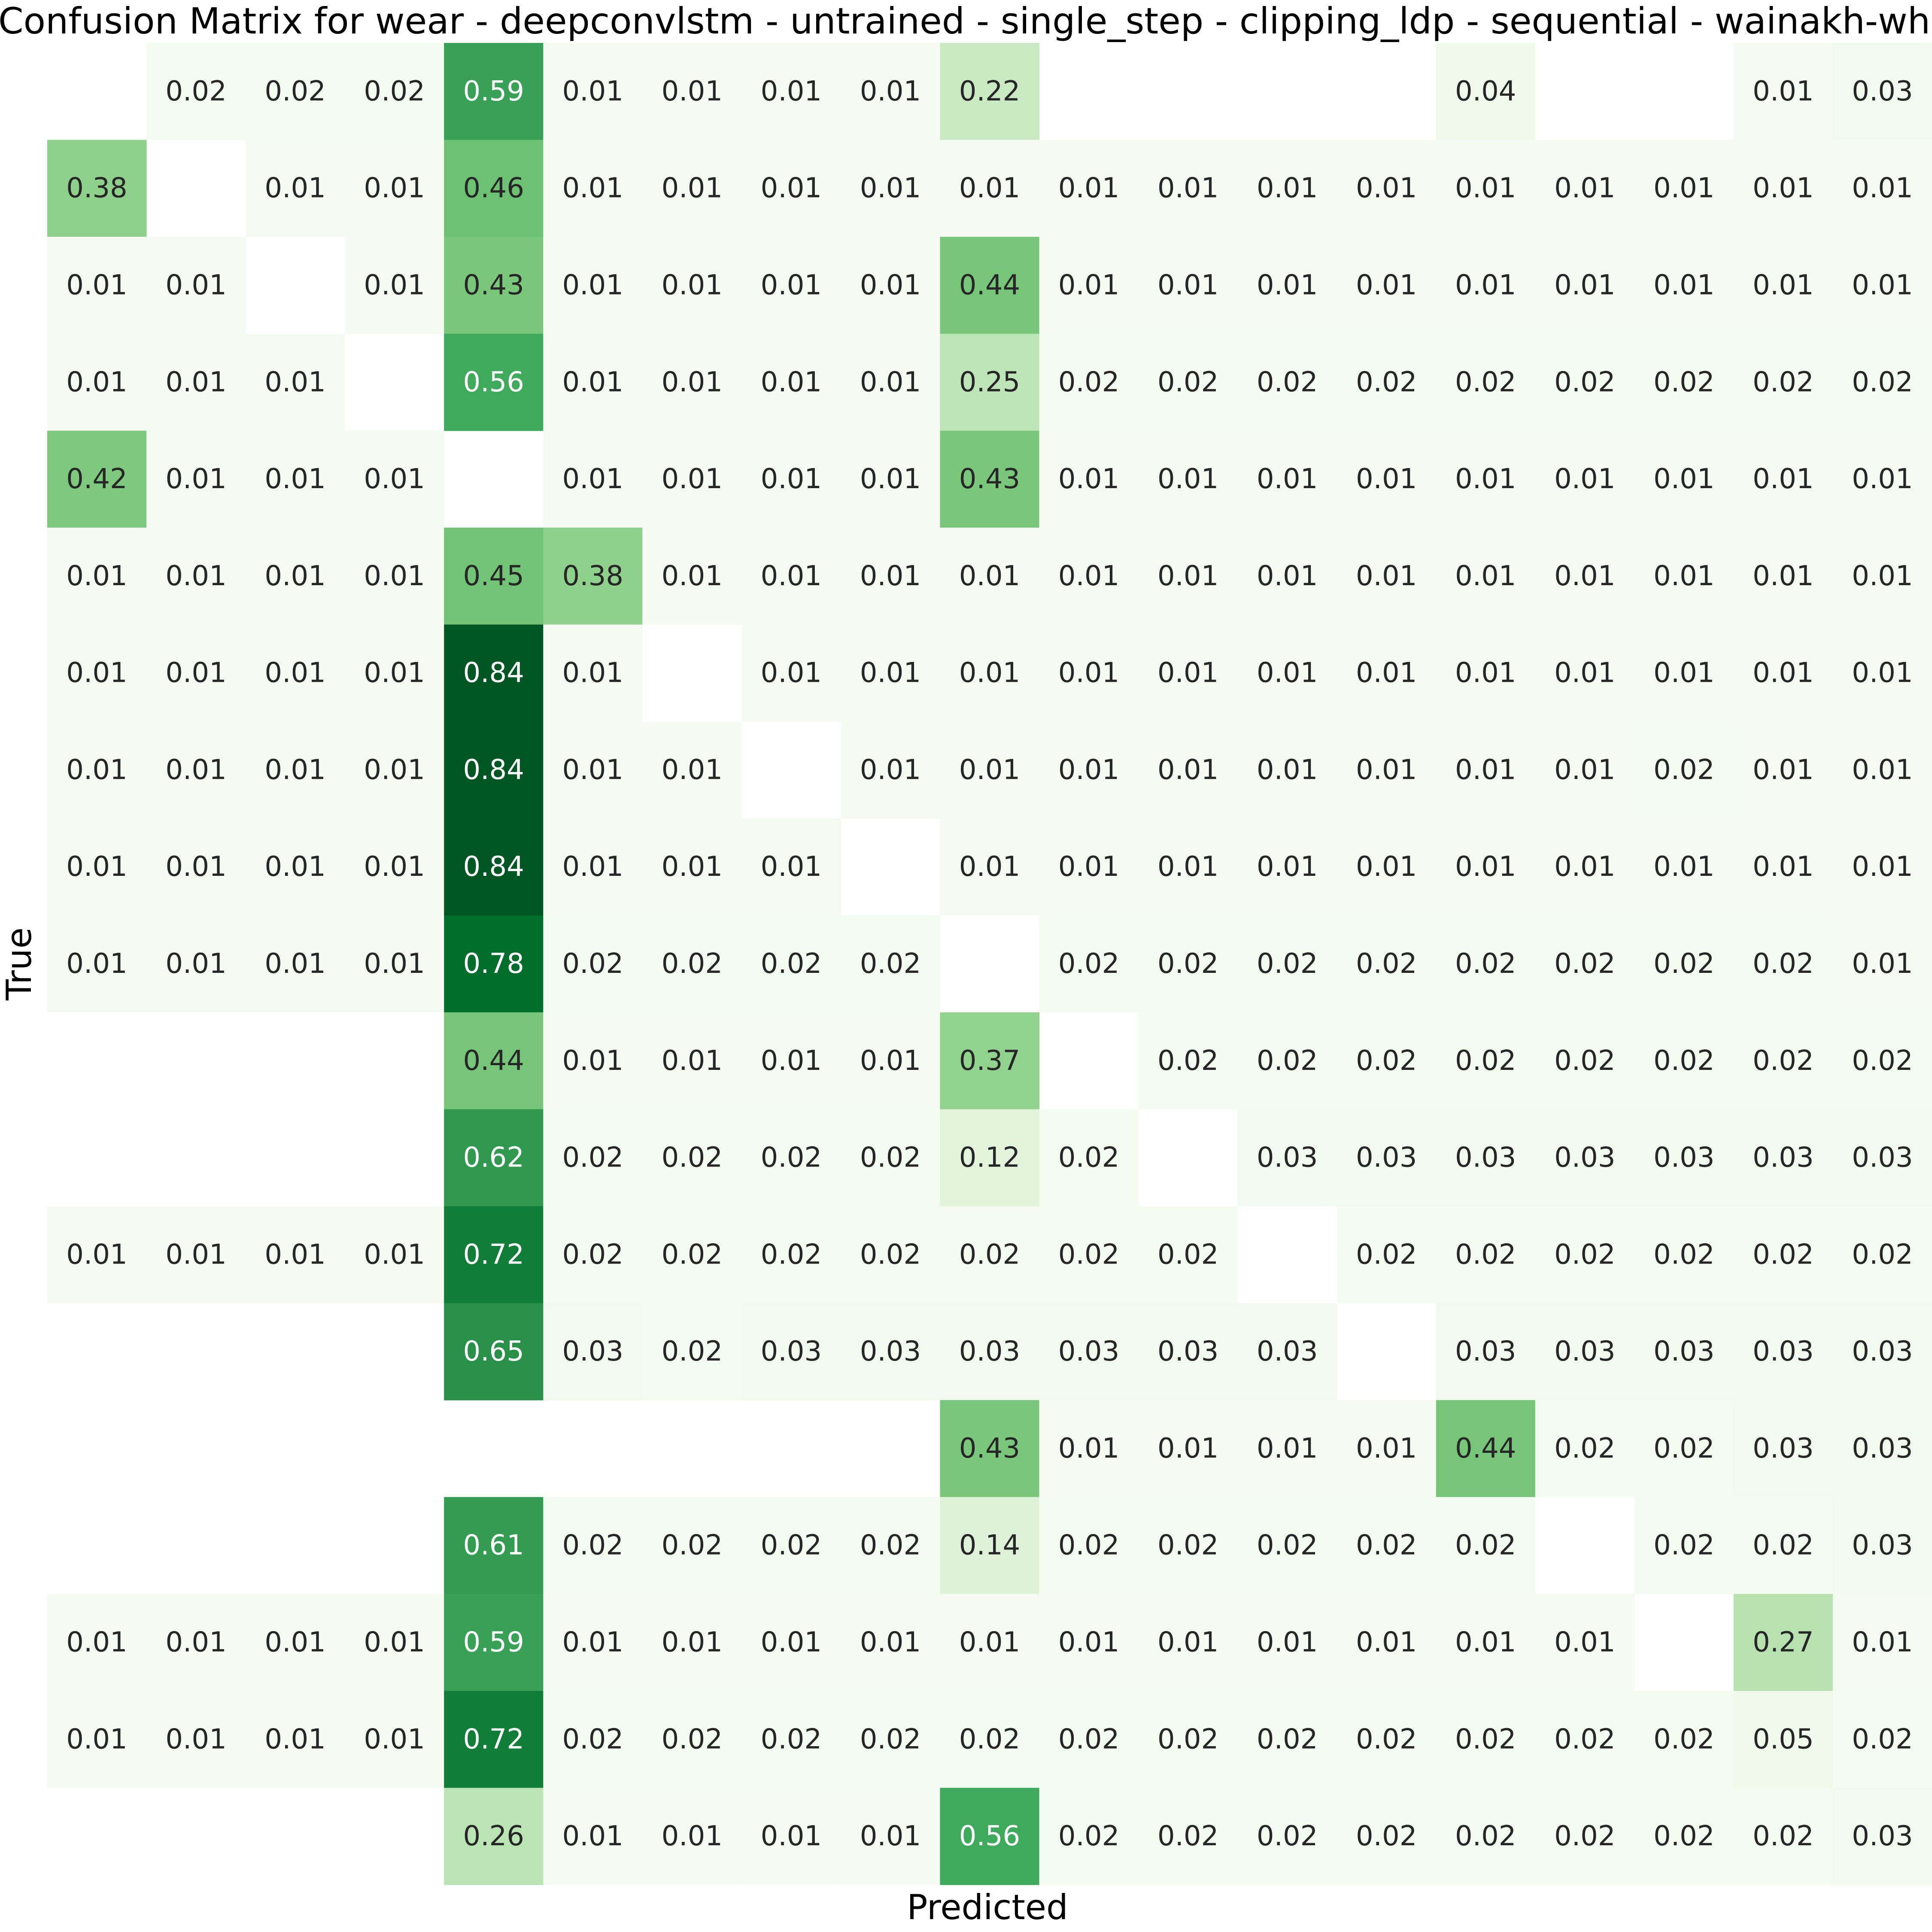  I want to click on heatmap-cell-r6-c0, so click(97, 673).